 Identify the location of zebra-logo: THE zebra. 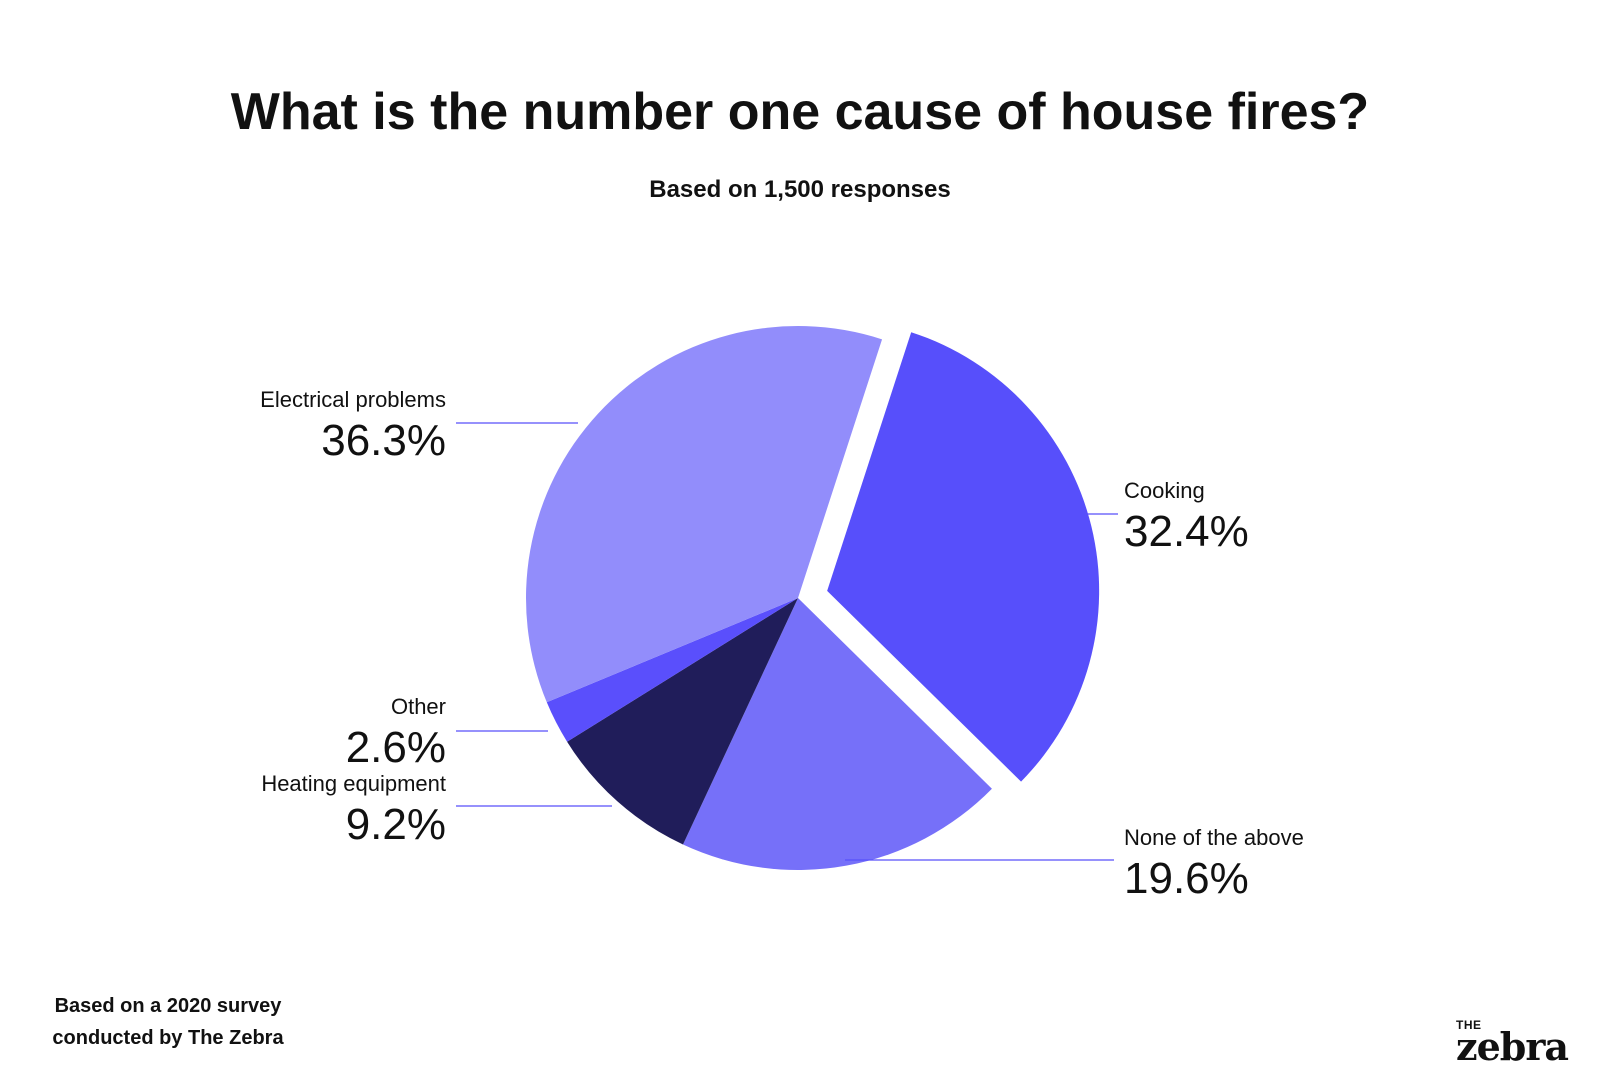
(1526, 1048).